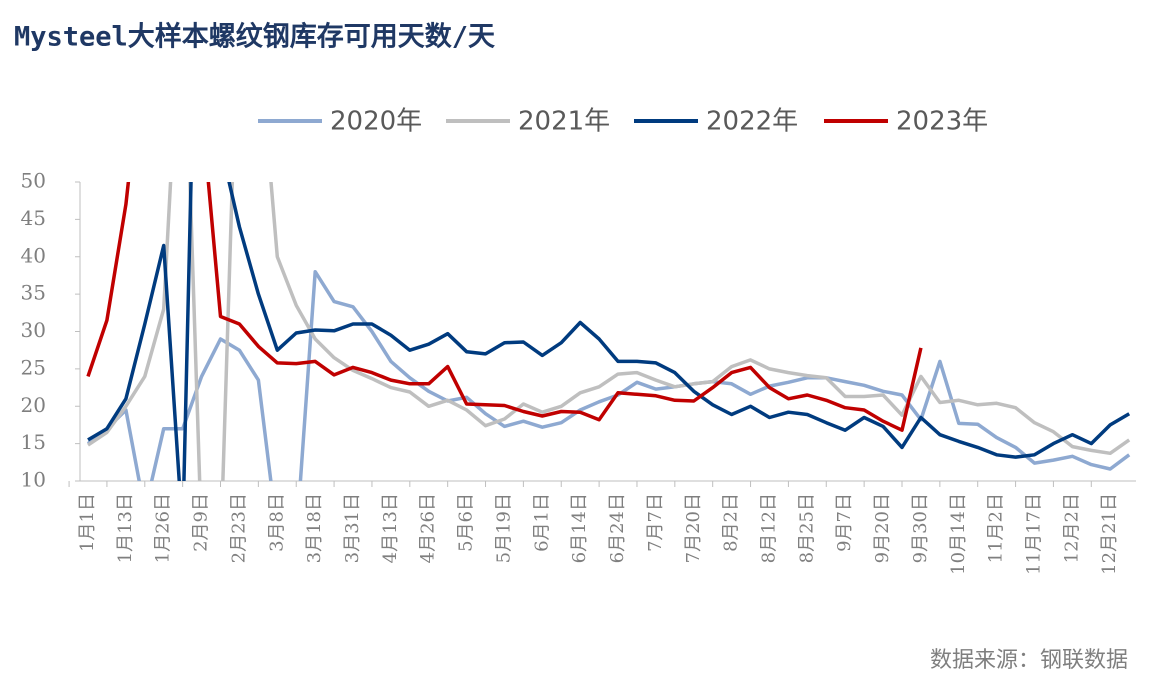  Describe the element at coordinates (541, 522) in the screenshot. I see `x-tick-label: 6月1日` at that location.